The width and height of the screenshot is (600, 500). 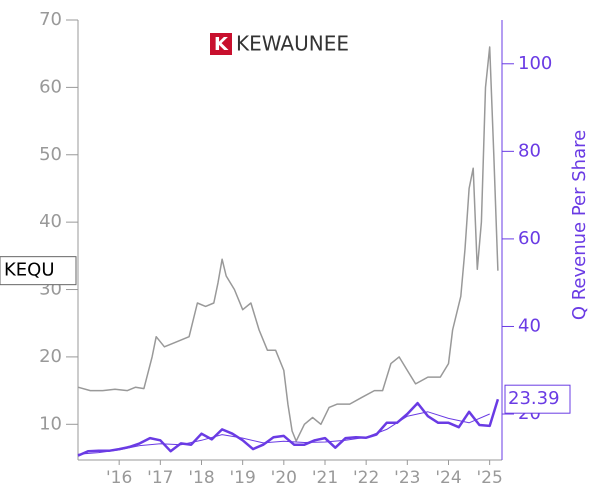 I want to click on chart-title: KEWAUNEE, so click(x=292, y=44).